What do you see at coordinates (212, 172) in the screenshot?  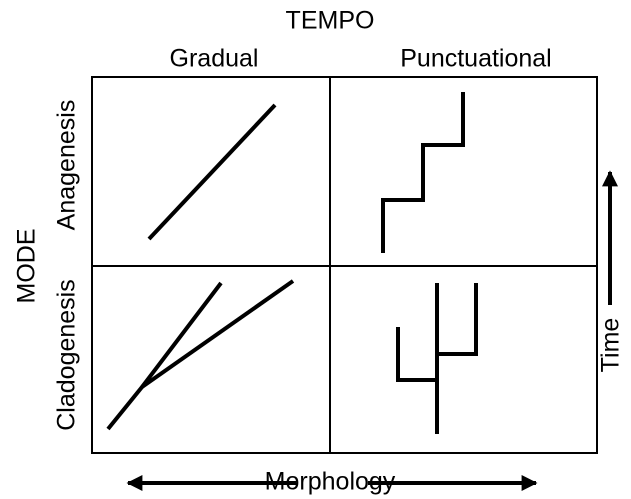 I see `gradual-anagenesis-line` at bounding box center [212, 172].